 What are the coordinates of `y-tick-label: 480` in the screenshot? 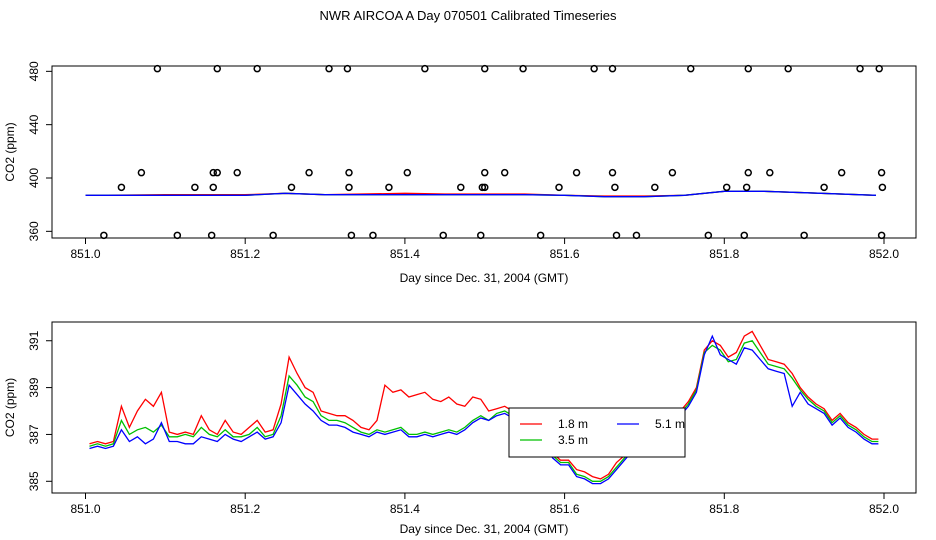 It's located at (34, 71).